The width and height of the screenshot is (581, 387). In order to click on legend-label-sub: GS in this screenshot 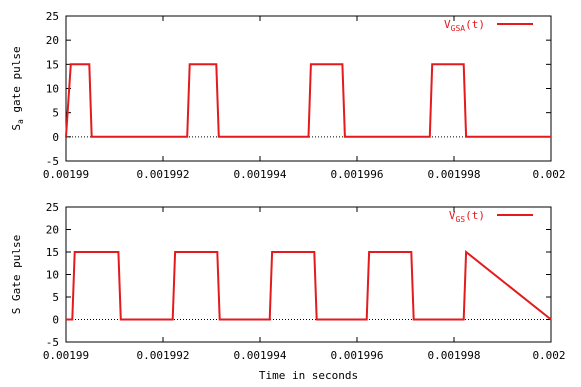, I will do `click(460, 219)`.